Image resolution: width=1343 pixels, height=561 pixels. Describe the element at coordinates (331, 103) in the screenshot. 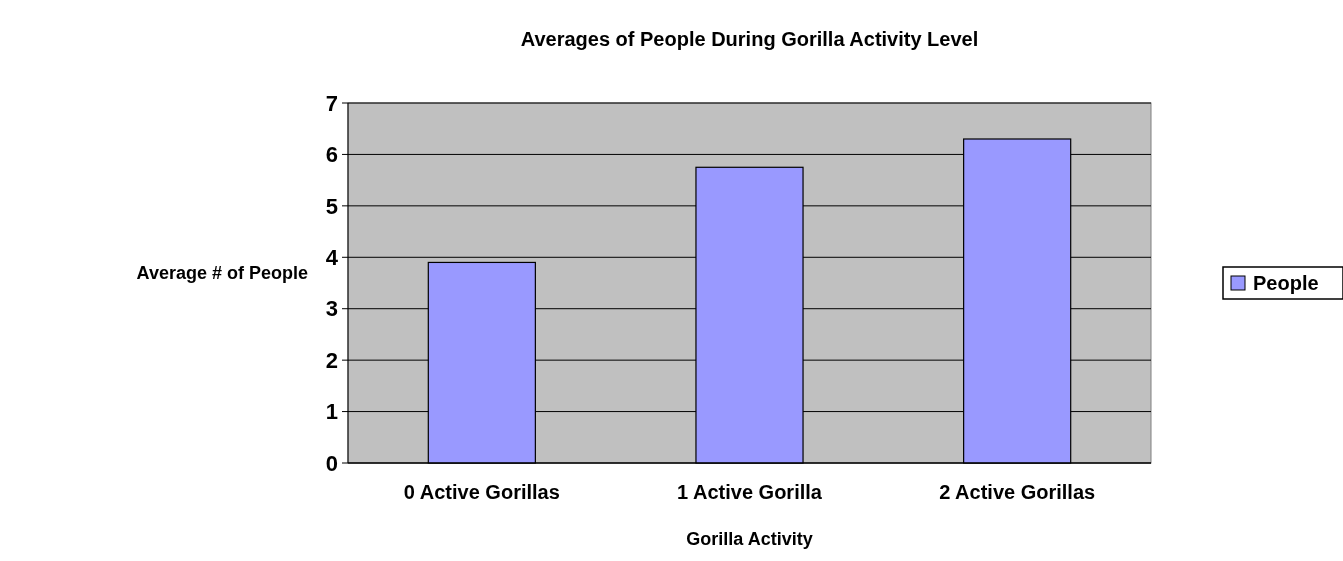

I see `y-tick-label: 7` at that location.